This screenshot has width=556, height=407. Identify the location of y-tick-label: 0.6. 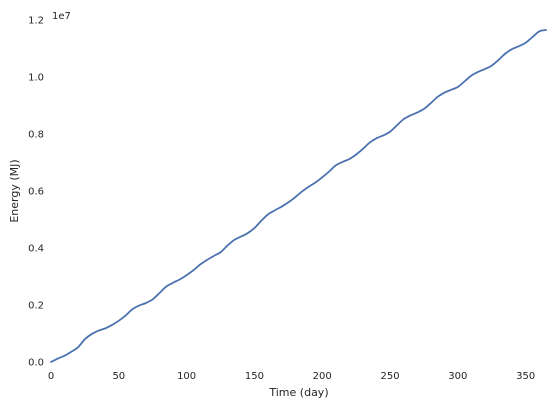
(36, 192).